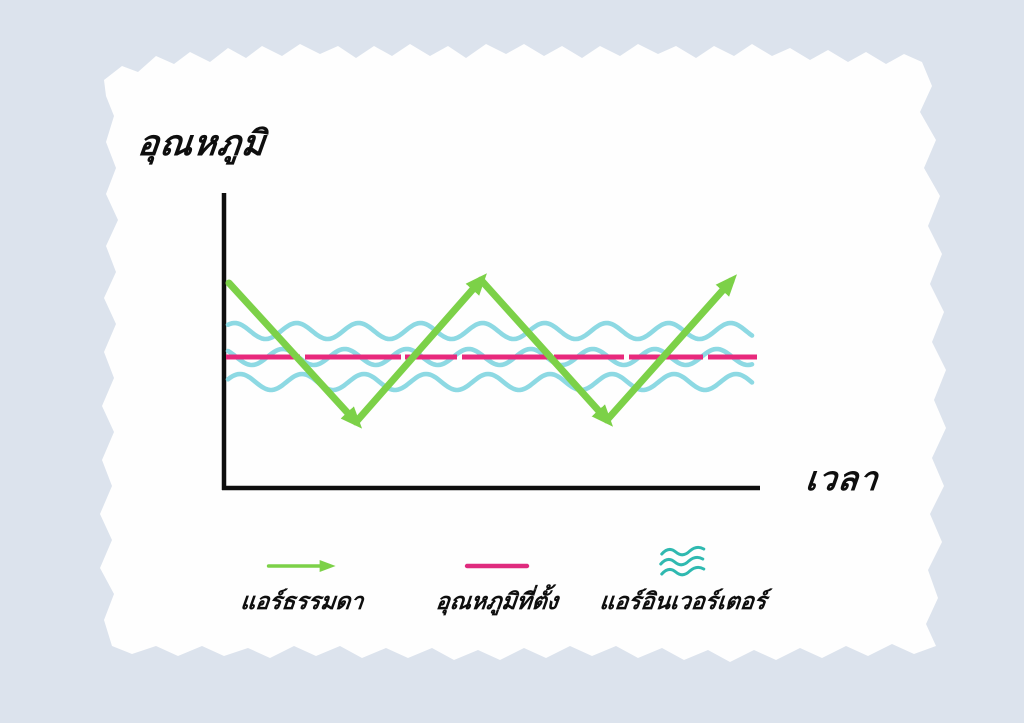 This screenshot has height=723, width=1024. What do you see at coordinates (682, 561) in the screenshot?
I see `teal-waves-icon` at bounding box center [682, 561].